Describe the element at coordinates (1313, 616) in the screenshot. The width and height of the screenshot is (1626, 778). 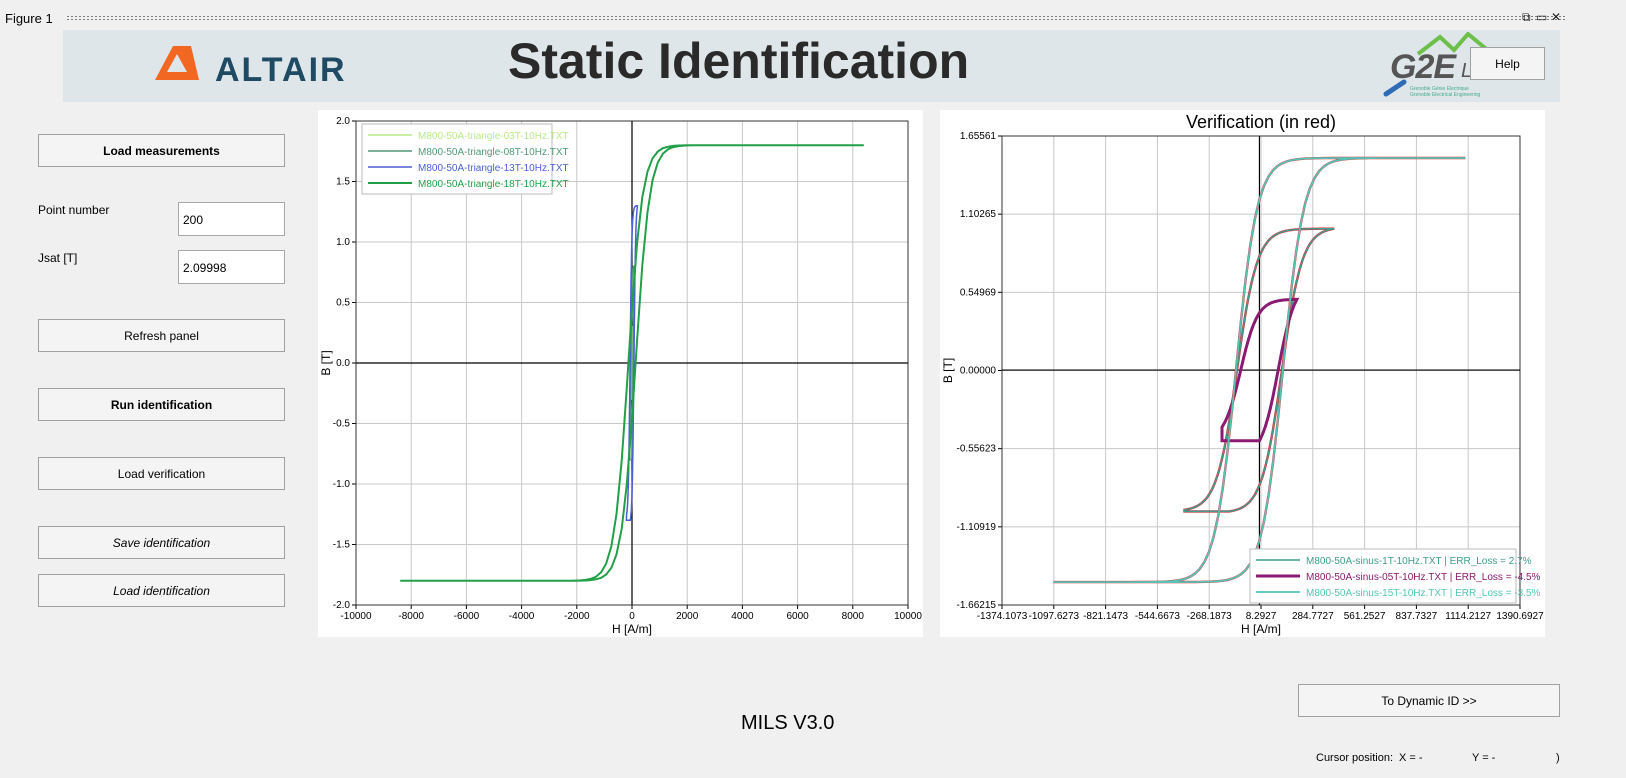
I see `x-tick-label: 284.7727` at that location.